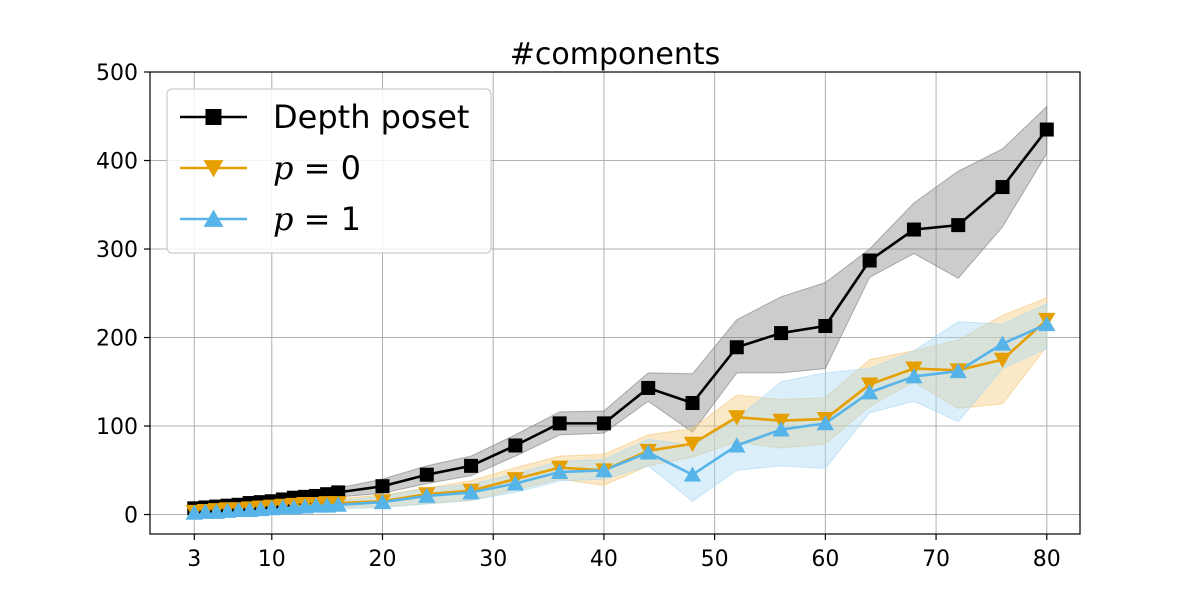 This screenshot has height=600, width=1200. Describe the element at coordinates (383, 559) in the screenshot. I see `x-tick-label: 20` at that location.